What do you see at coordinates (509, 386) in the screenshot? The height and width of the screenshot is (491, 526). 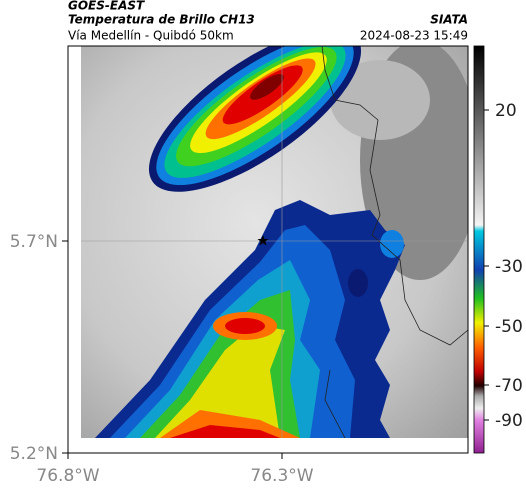 I see `colorbar-tick: -70` at bounding box center [509, 386].